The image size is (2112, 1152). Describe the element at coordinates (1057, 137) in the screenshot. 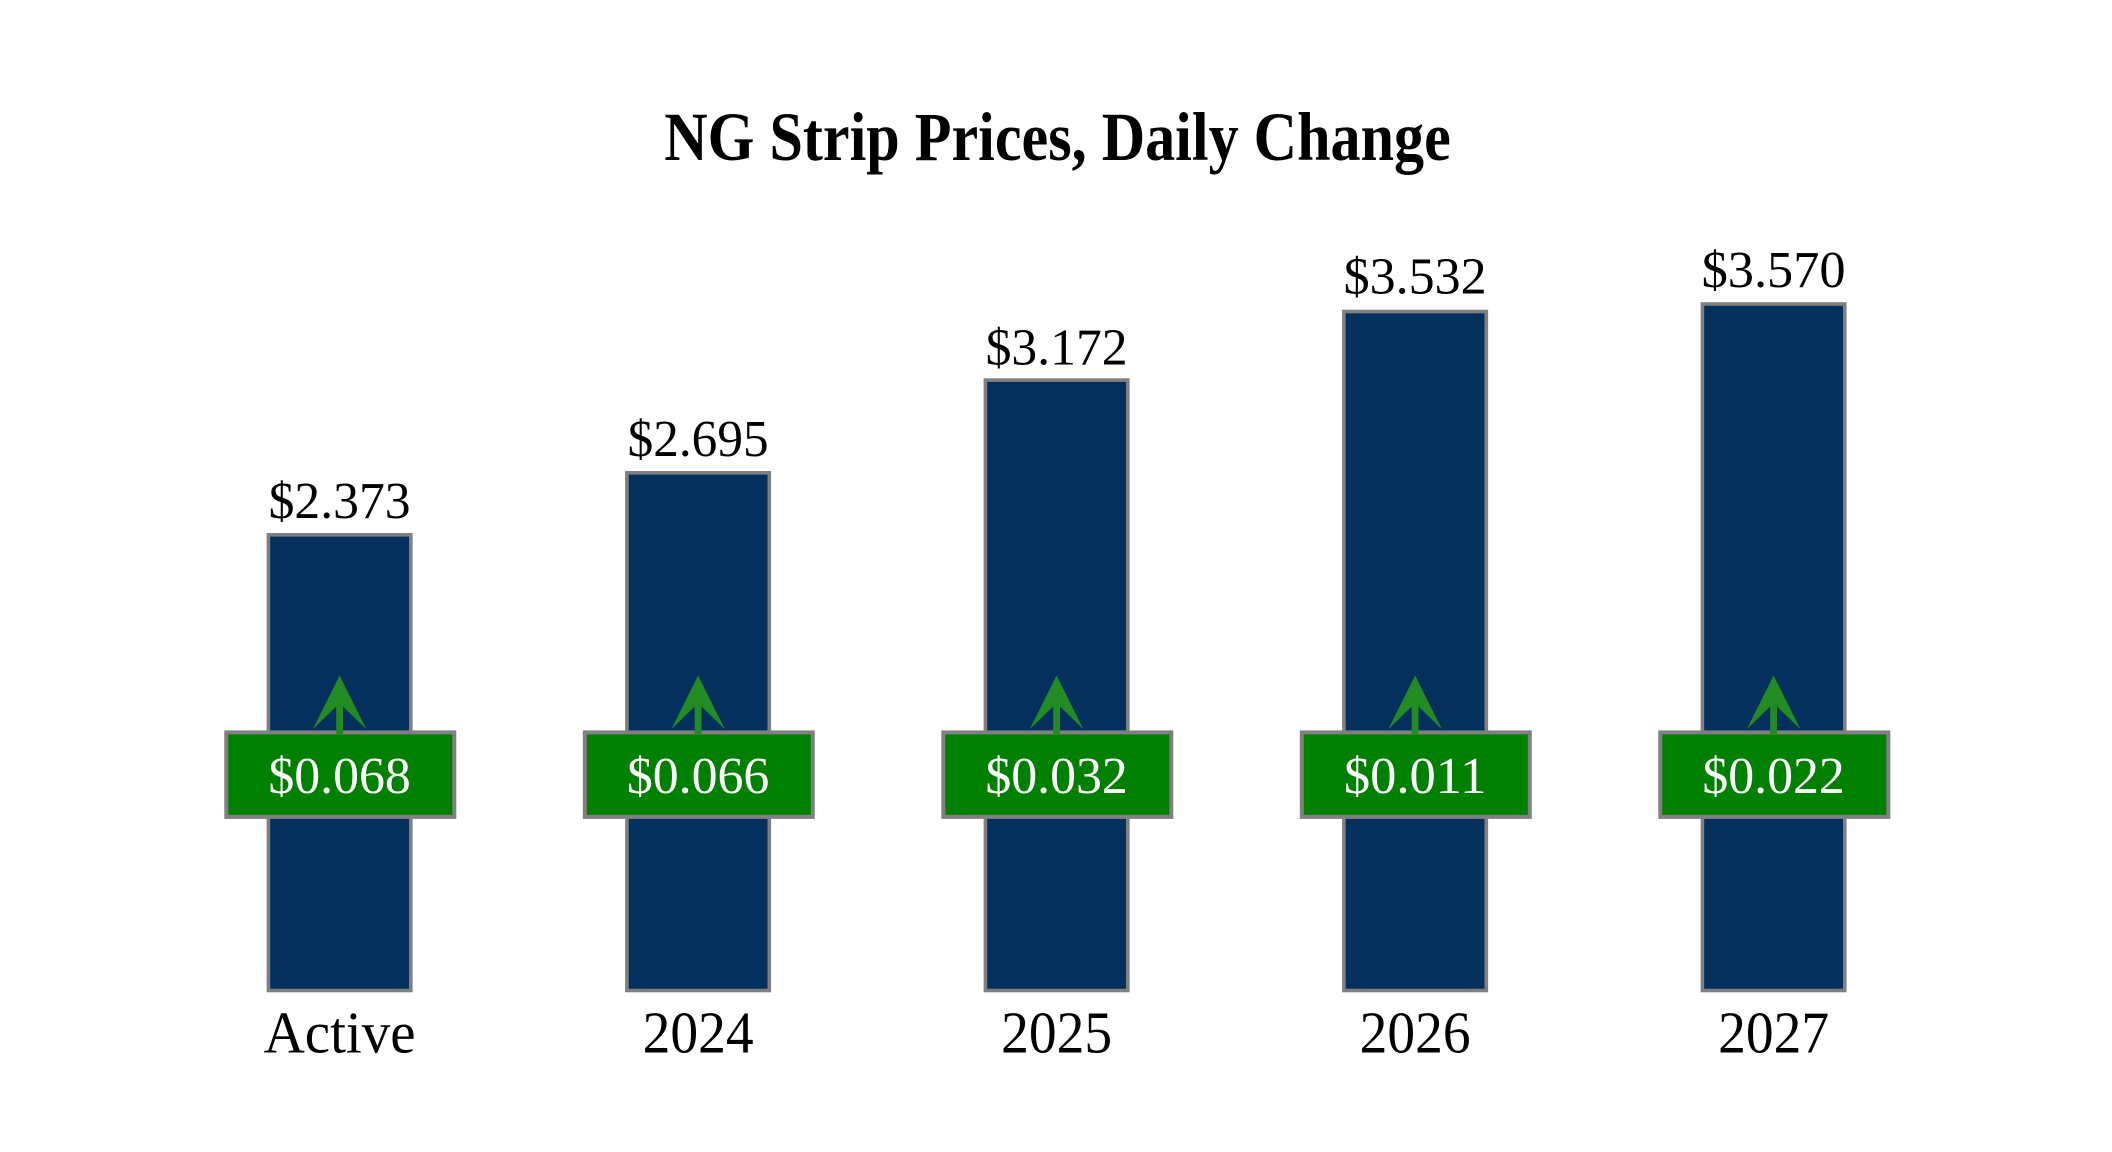

I see `svg-text: NG Strip Prices, Daily Change` at that location.